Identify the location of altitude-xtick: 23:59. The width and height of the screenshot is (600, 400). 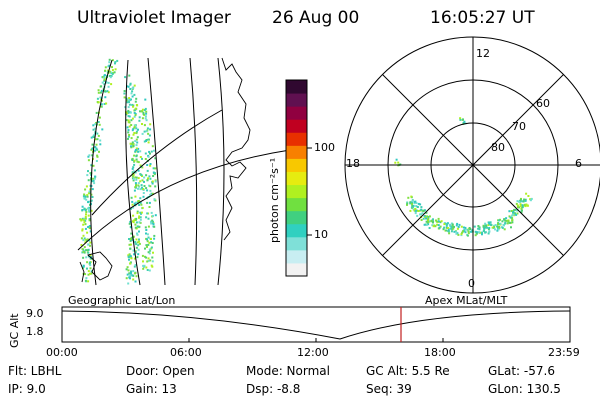
(564, 352).